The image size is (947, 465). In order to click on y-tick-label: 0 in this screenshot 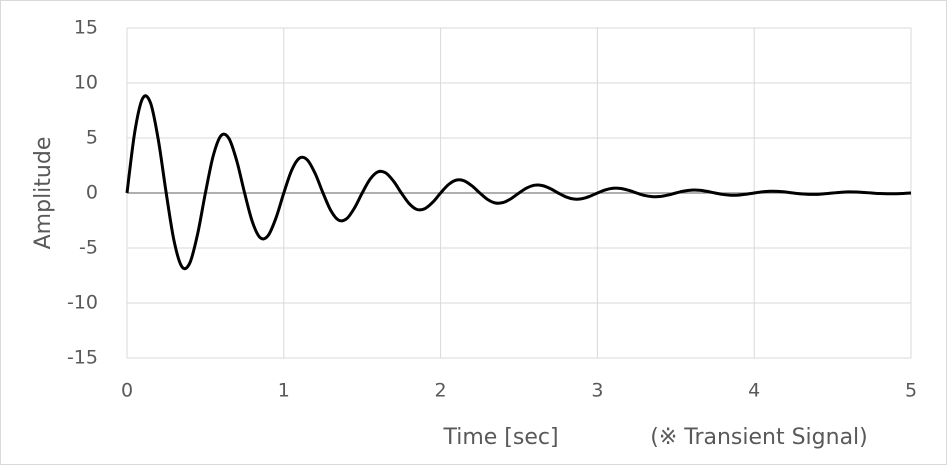, I will do `click(92, 193)`.